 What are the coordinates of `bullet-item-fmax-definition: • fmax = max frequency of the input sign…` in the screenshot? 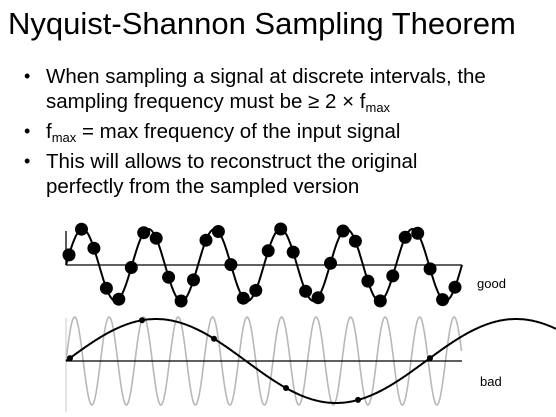 It's located at (274, 131).